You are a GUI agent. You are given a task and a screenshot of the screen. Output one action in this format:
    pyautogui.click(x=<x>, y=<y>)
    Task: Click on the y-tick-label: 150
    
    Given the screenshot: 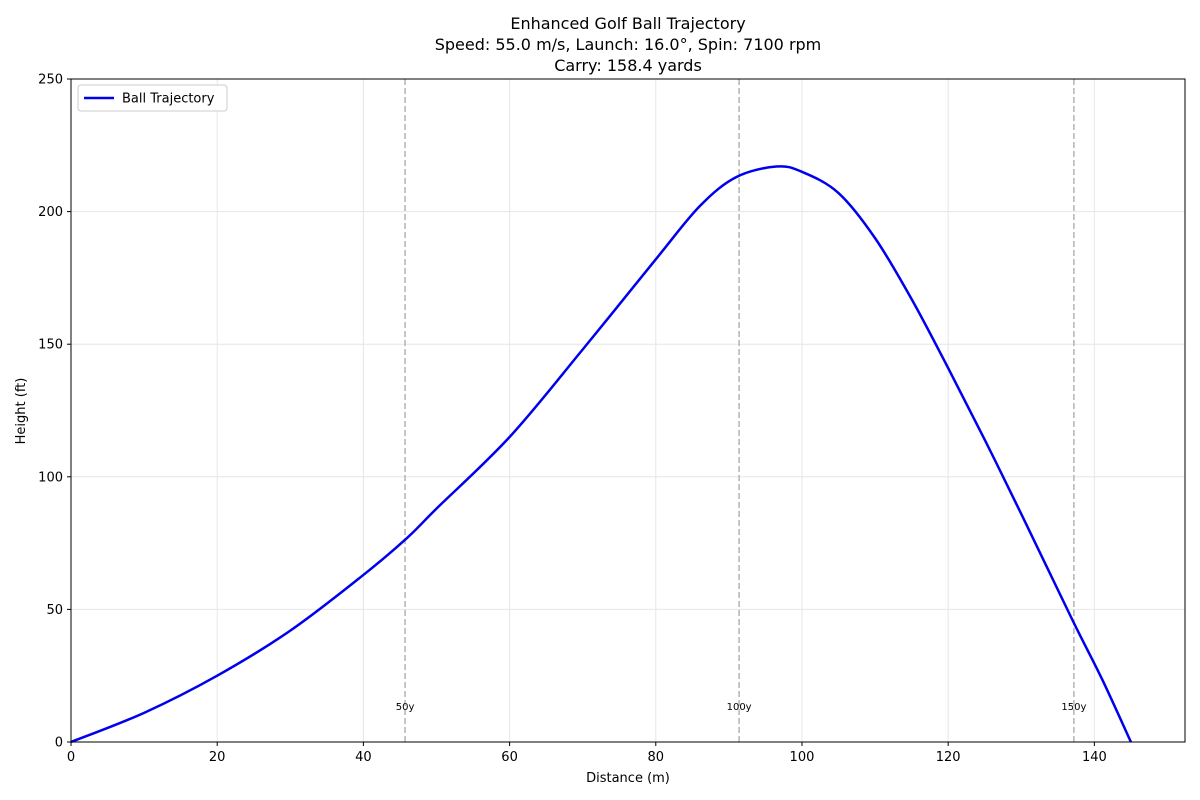 What is the action you would take?
    pyautogui.click(x=50, y=345)
    